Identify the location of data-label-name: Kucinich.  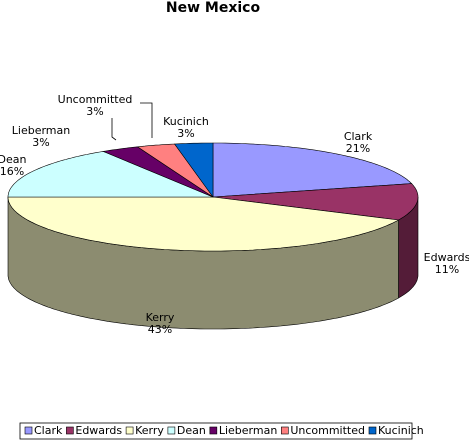
(186, 121).